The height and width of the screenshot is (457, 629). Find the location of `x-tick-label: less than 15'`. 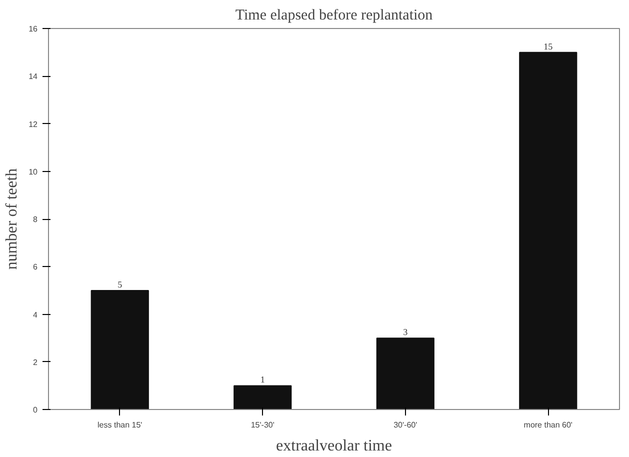

x-tick-label: less than 15' is located at coordinates (120, 425).